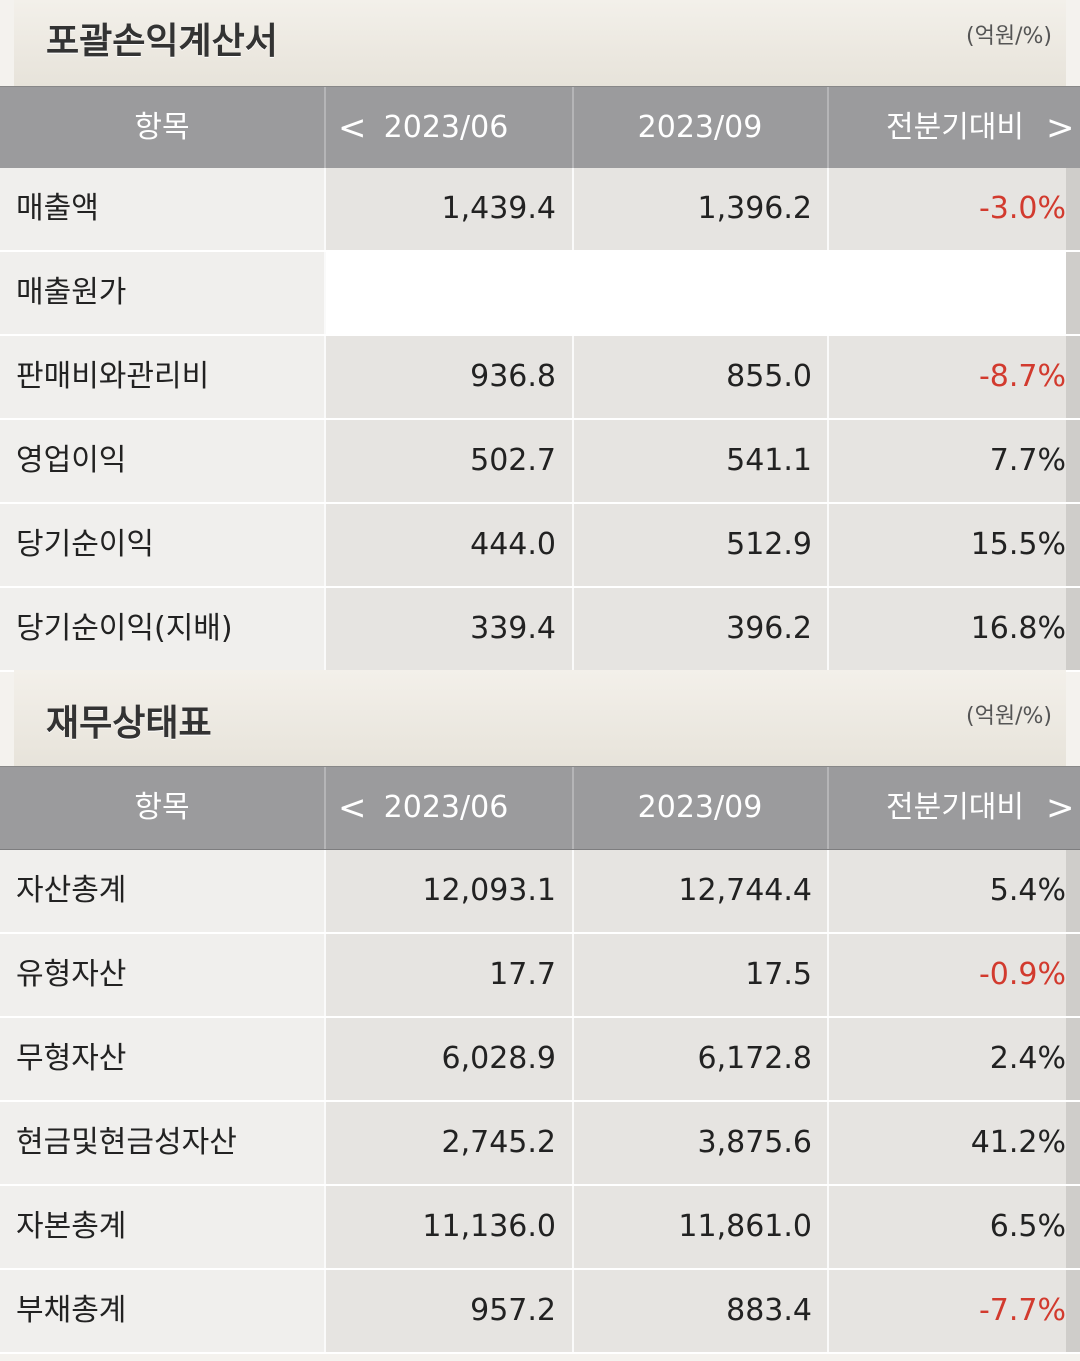  What do you see at coordinates (498, 1142) in the screenshot?
I see `value-2023-06: 2,745.2` at bounding box center [498, 1142].